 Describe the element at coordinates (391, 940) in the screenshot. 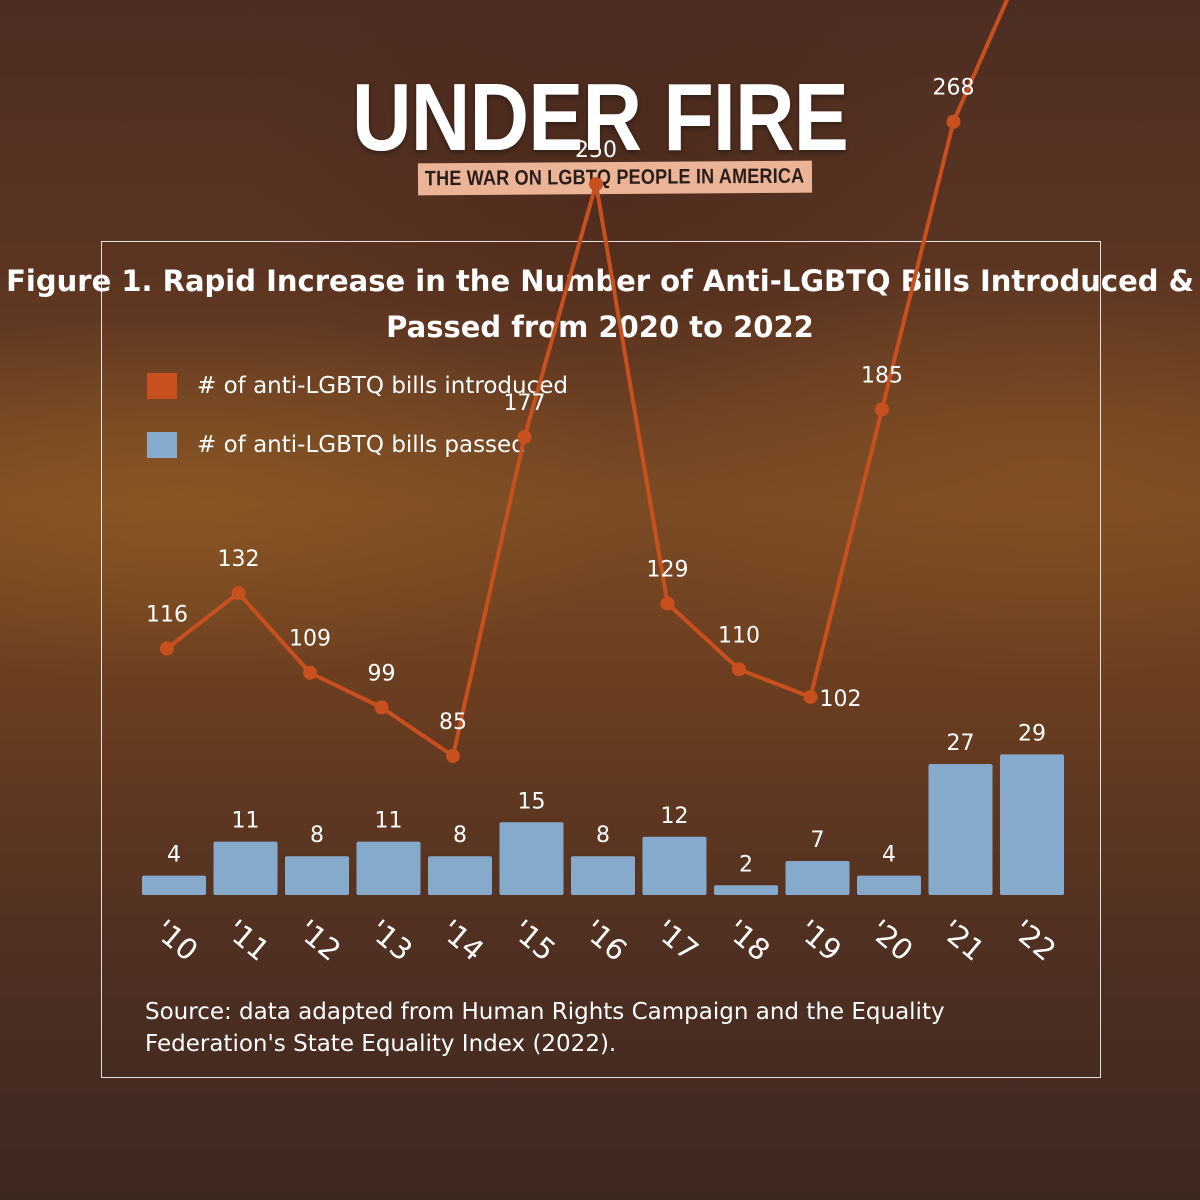

I see `x-tick-label-3: '13` at that location.